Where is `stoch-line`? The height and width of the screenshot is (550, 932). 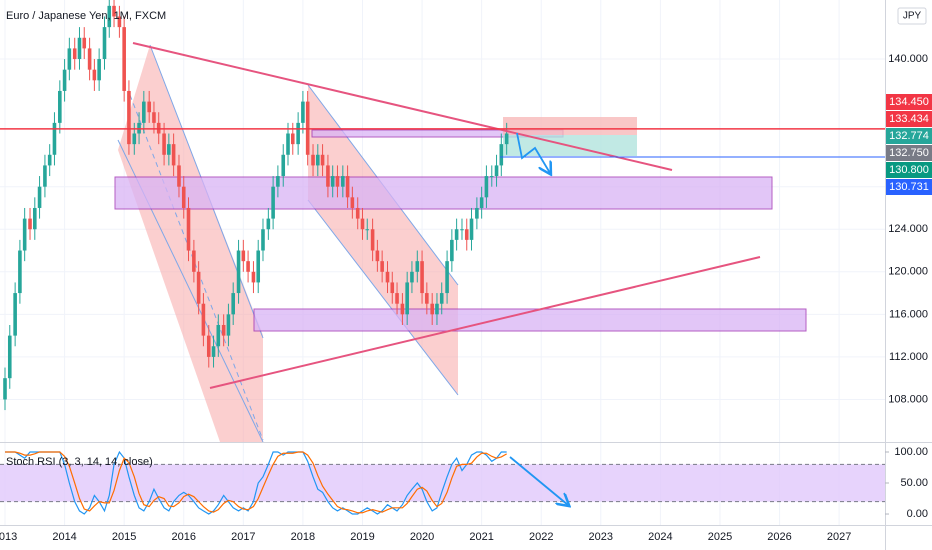 stoch-line is located at coordinates (256, 482).